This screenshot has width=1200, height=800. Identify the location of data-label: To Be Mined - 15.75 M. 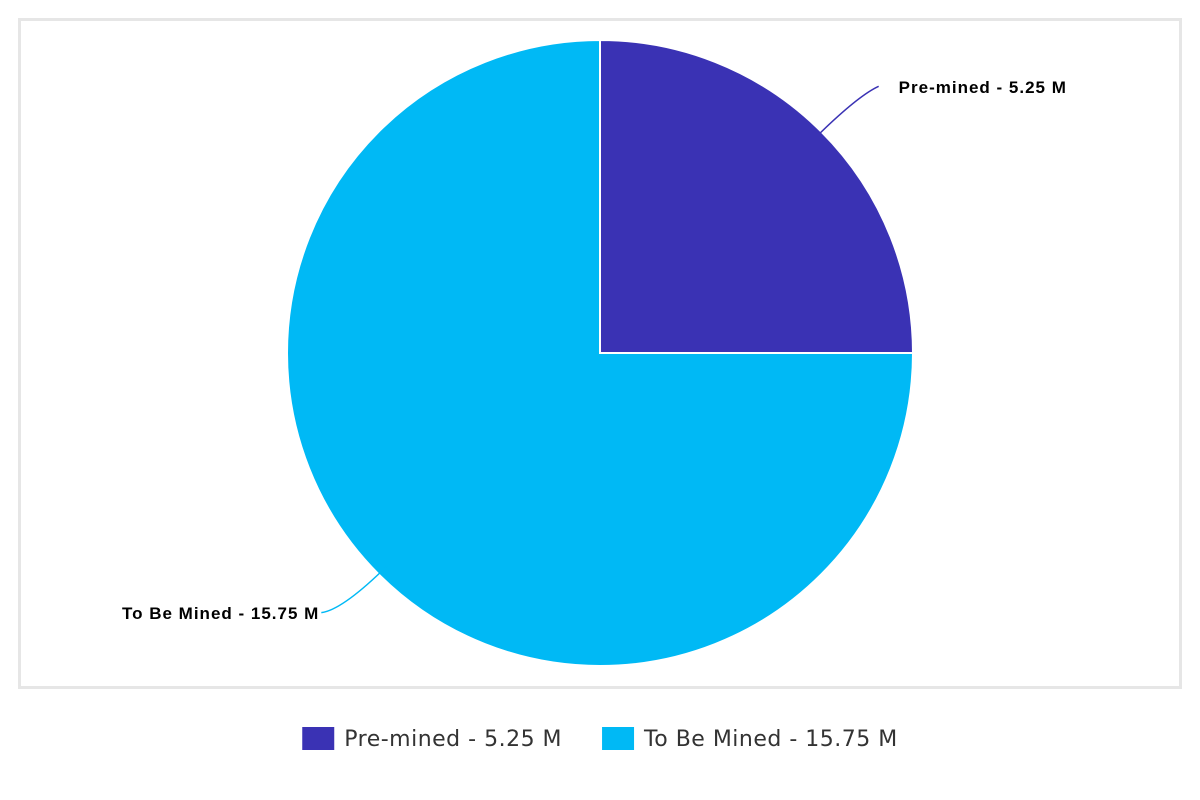
(220, 613).